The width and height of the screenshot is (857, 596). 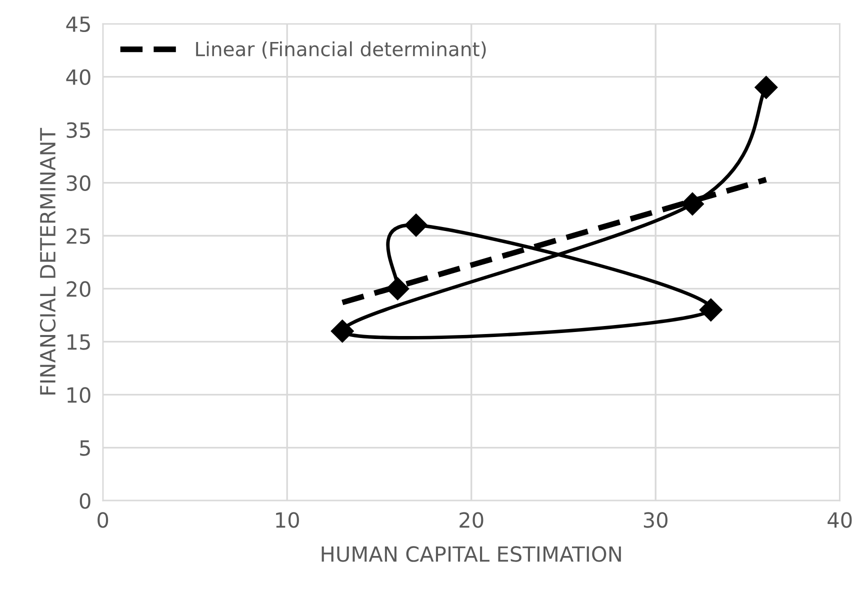 I want to click on y-tick-label: 40, so click(x=78, y=77).